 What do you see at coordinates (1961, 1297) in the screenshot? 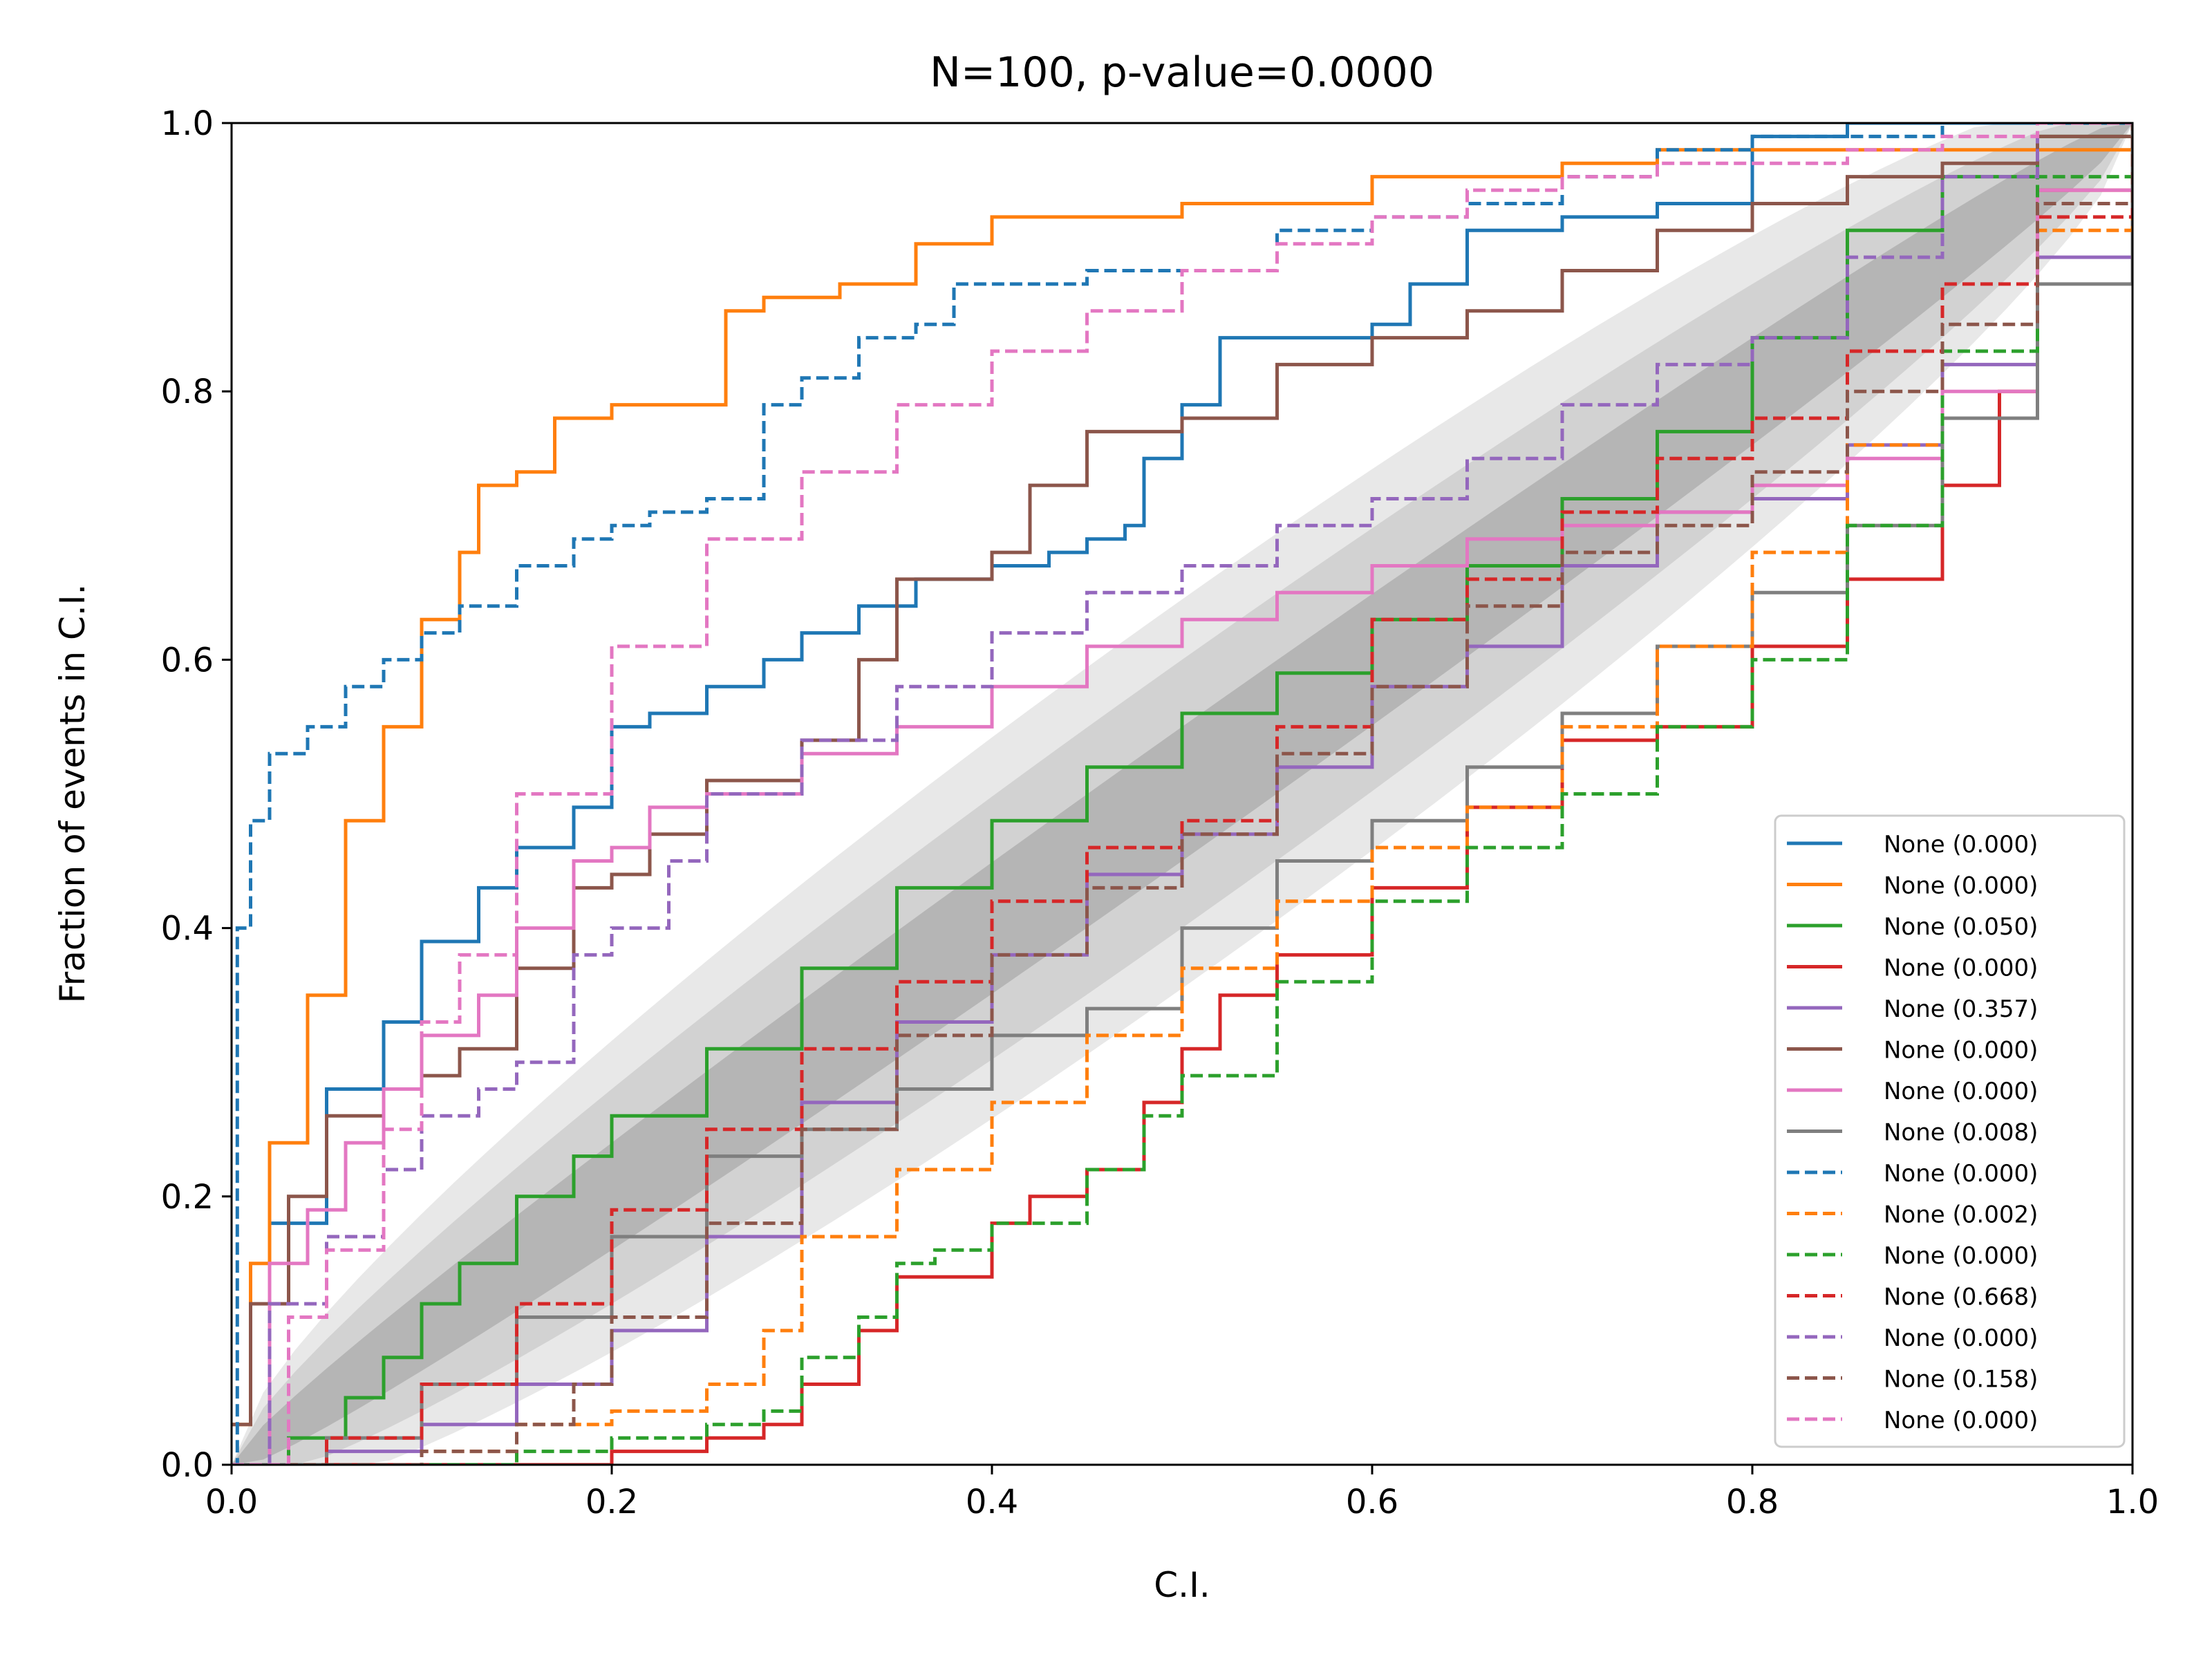
I see `legend-label: None (0.668)` at bounding box center [1961, 1297].